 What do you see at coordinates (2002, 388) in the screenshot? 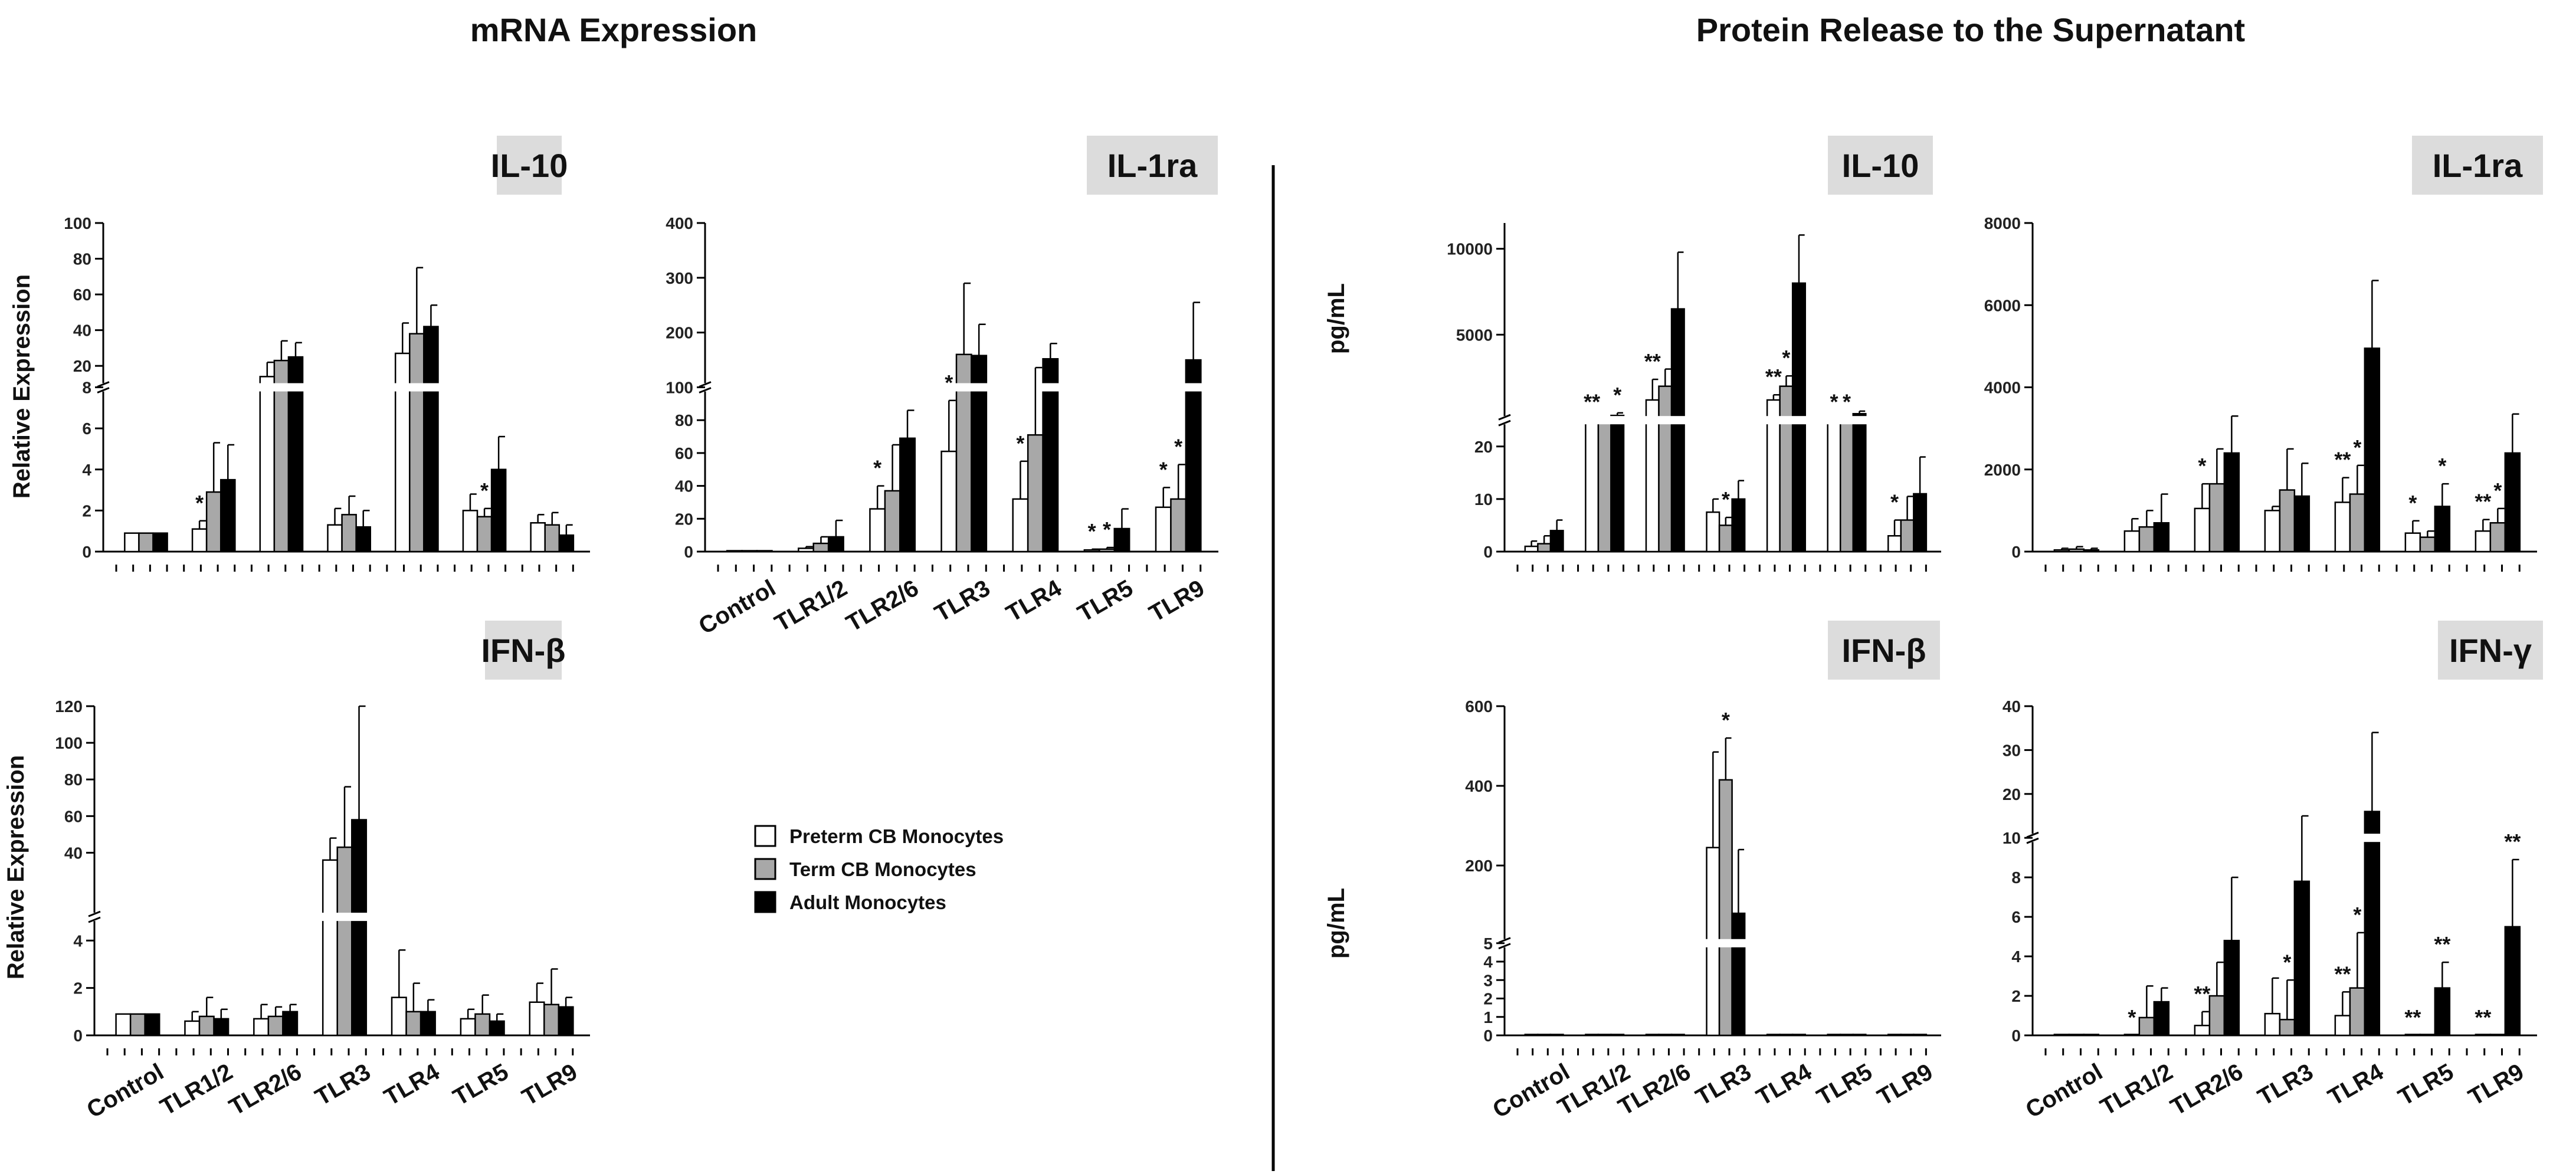
I see `y-tick-label: 4000` at bounding box center [2002, 388].